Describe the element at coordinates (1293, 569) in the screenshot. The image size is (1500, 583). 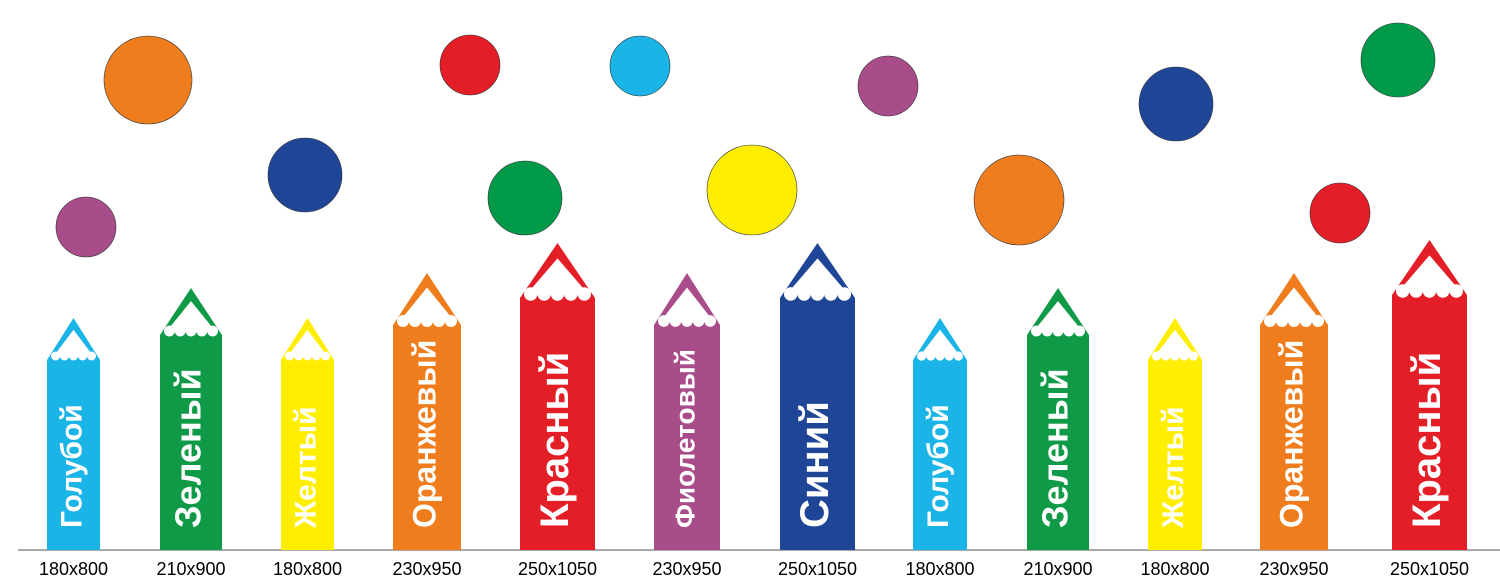
I see `pencil-size: 230x950` at that location.